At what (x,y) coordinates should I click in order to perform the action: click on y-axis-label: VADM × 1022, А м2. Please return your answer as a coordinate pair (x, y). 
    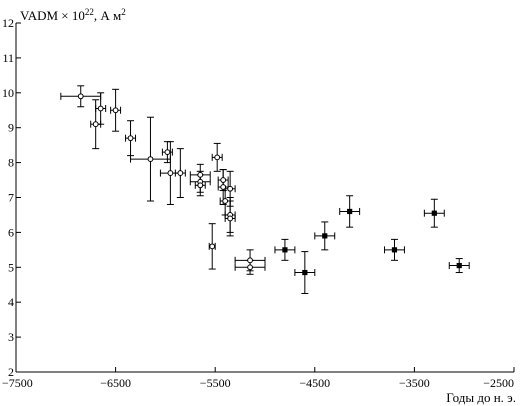
    Looking at the image, I should click on (73, 15).